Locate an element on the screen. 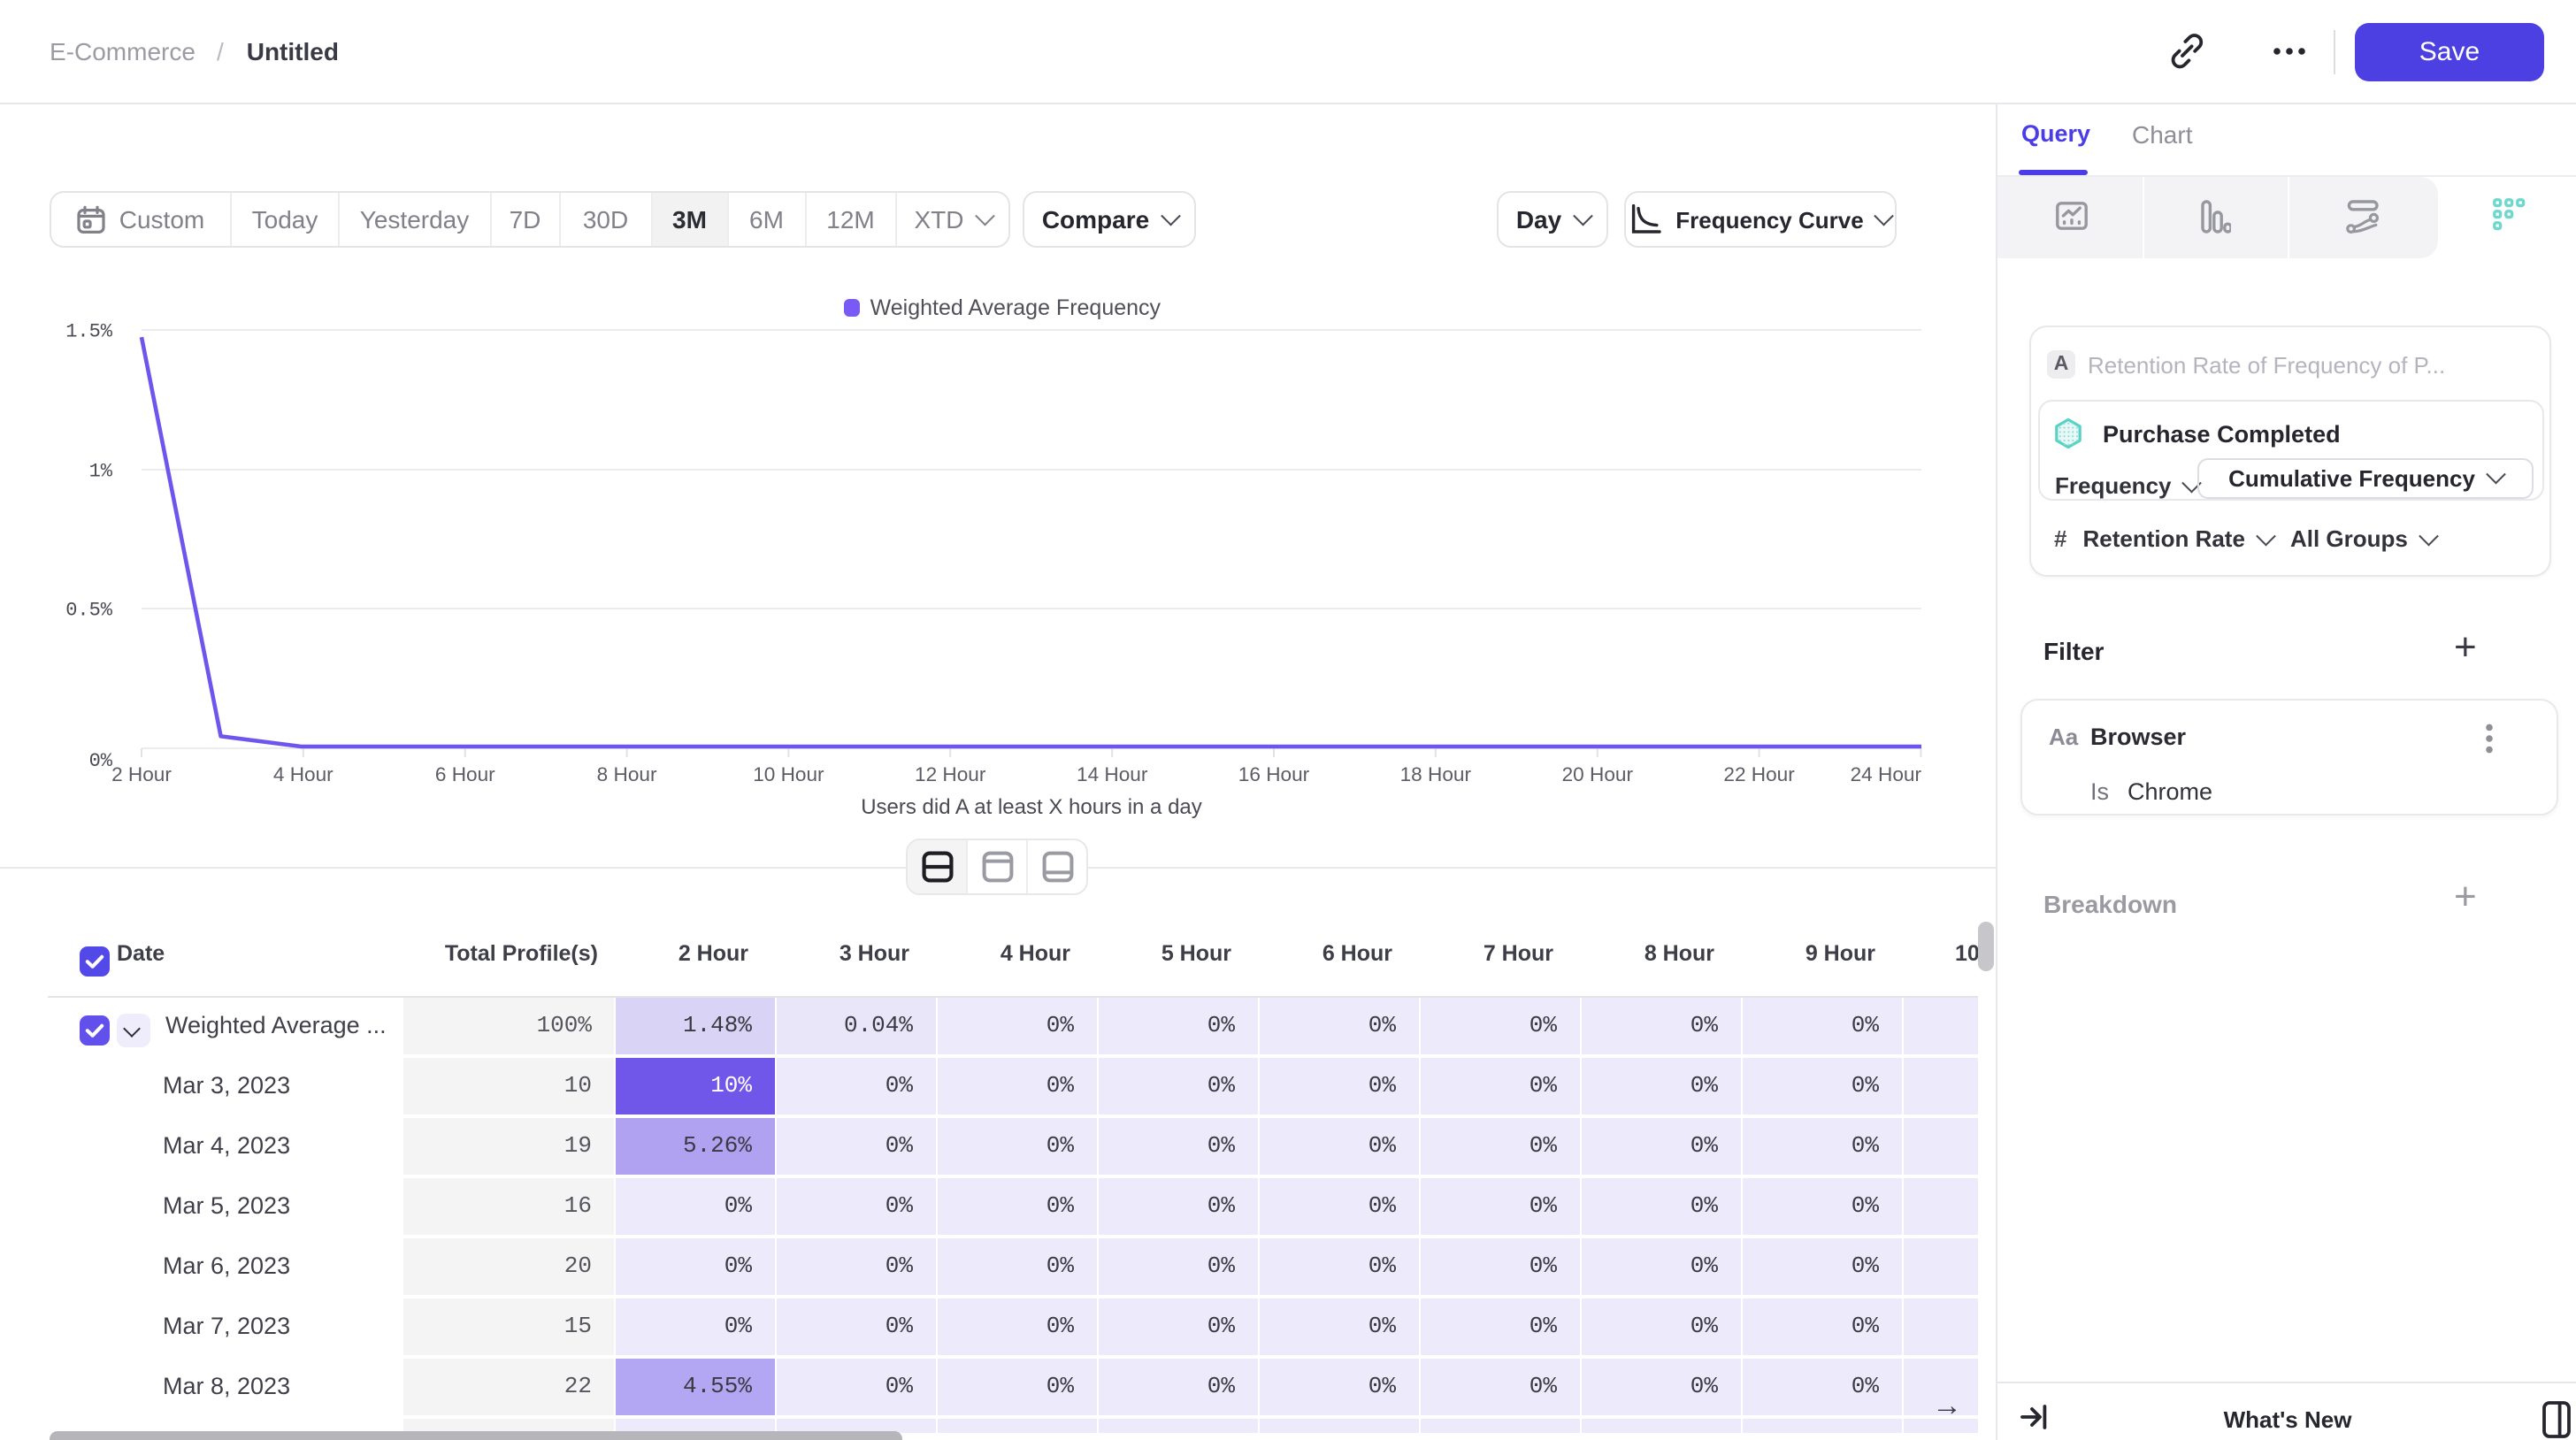 This screenshot has width=2576, height=1440. svg-text: 14 Hour is located at coordinates (1112, 774).